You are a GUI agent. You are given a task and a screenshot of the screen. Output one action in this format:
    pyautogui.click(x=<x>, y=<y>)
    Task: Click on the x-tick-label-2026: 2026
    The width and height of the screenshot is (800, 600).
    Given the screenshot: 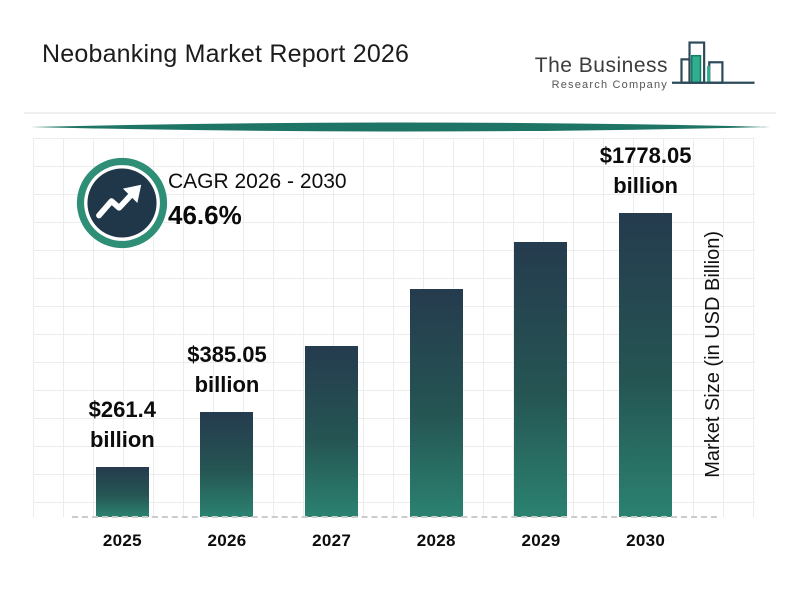 What is the action you would take?
    pyautogui.click(x=227, y=540)
    